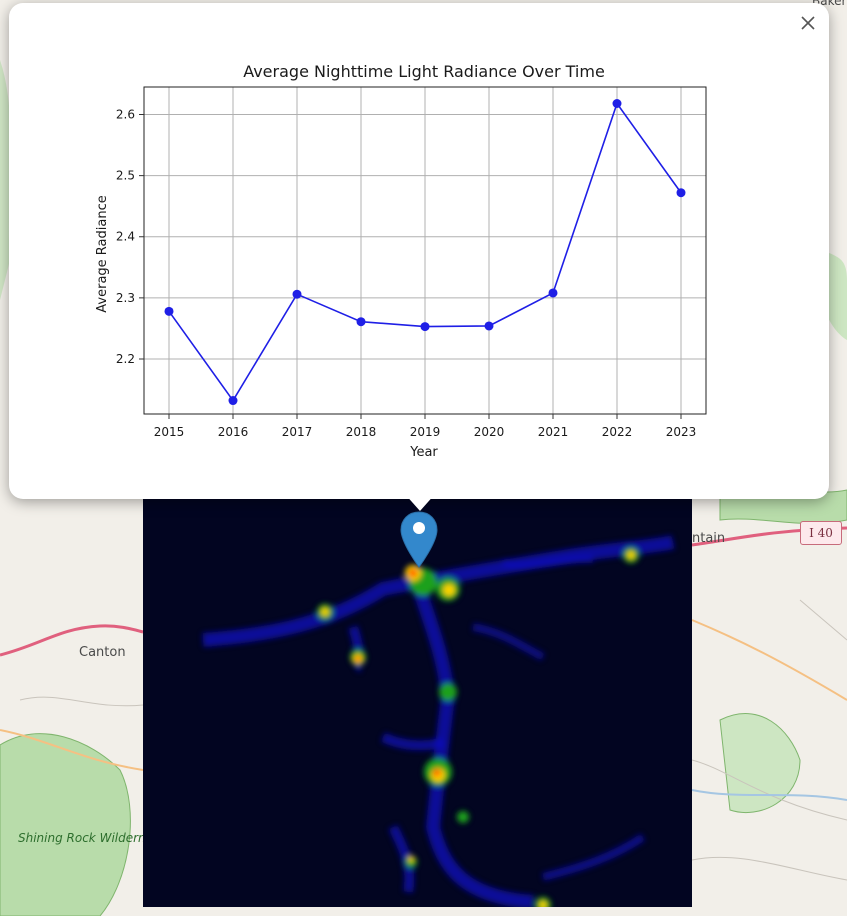 This screenshot has height=916, width=847. Describe the element at coordinates (425, 432) in the screenshot. I see `x-tick-label: 2019` at that location.